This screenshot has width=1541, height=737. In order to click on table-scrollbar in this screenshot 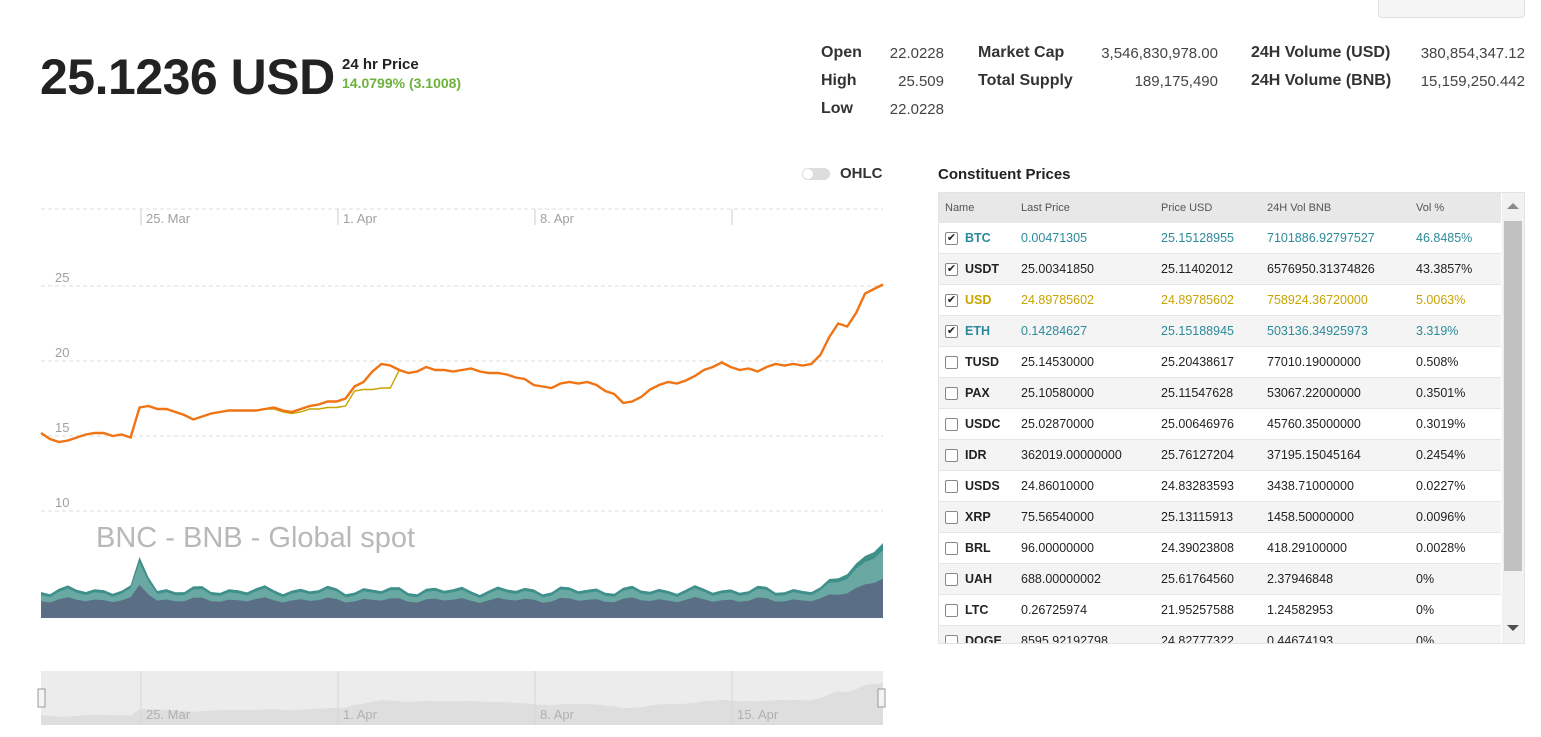, I will do `click(1513, 418)`.